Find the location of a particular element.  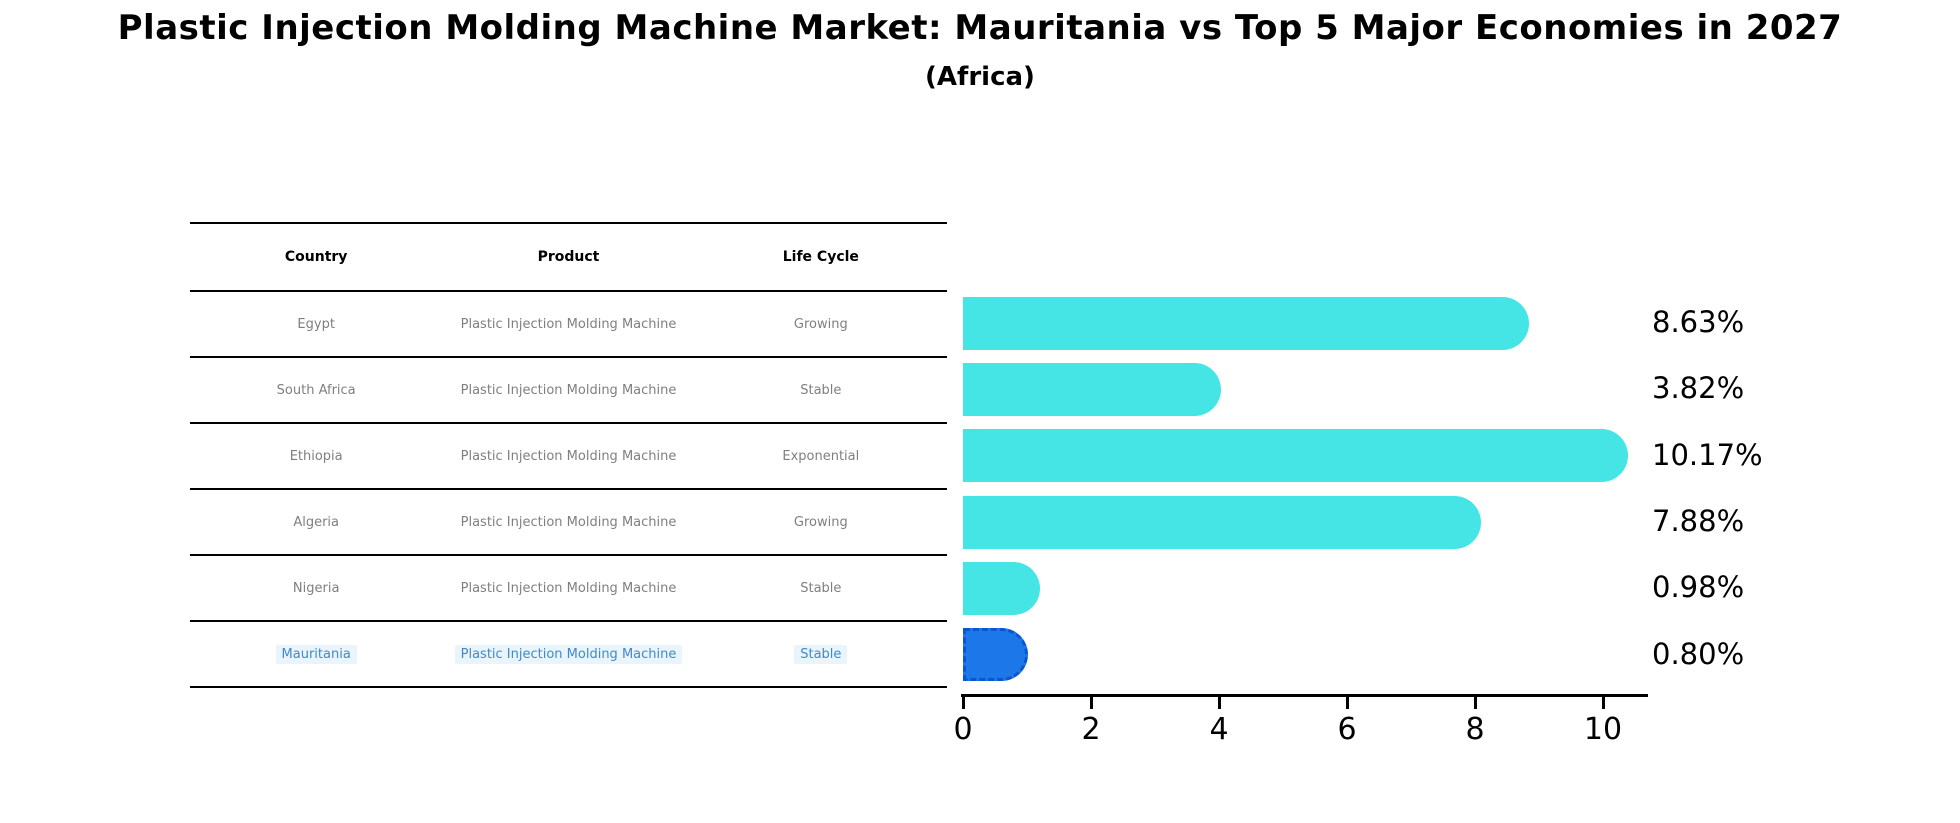

country-cell: Algeria is located at coordinates (316, 522).